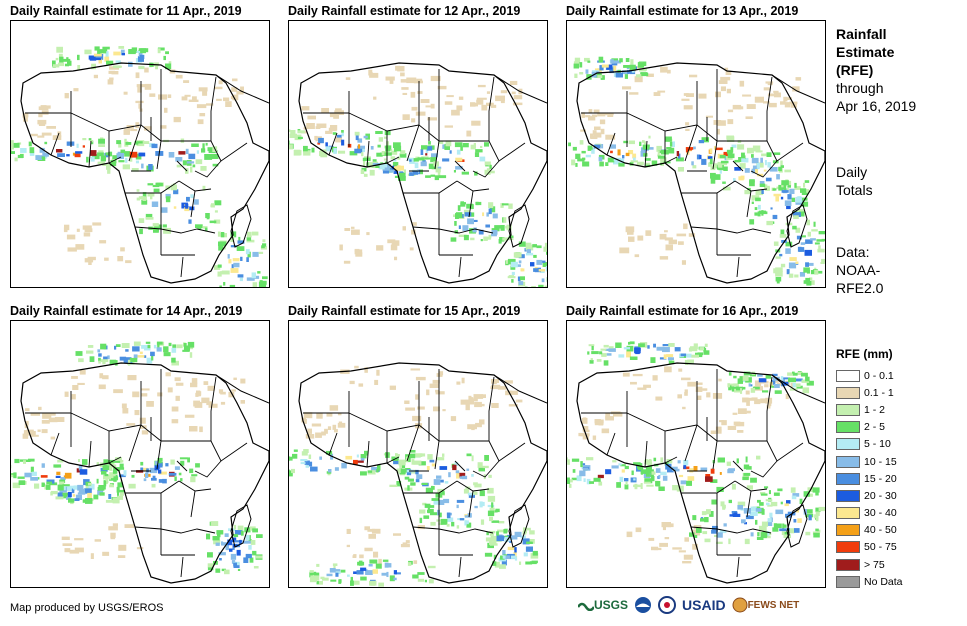  Describe the element at coordinates (139, 166) in the screenshot. I see `rainfall-cells` at that location.